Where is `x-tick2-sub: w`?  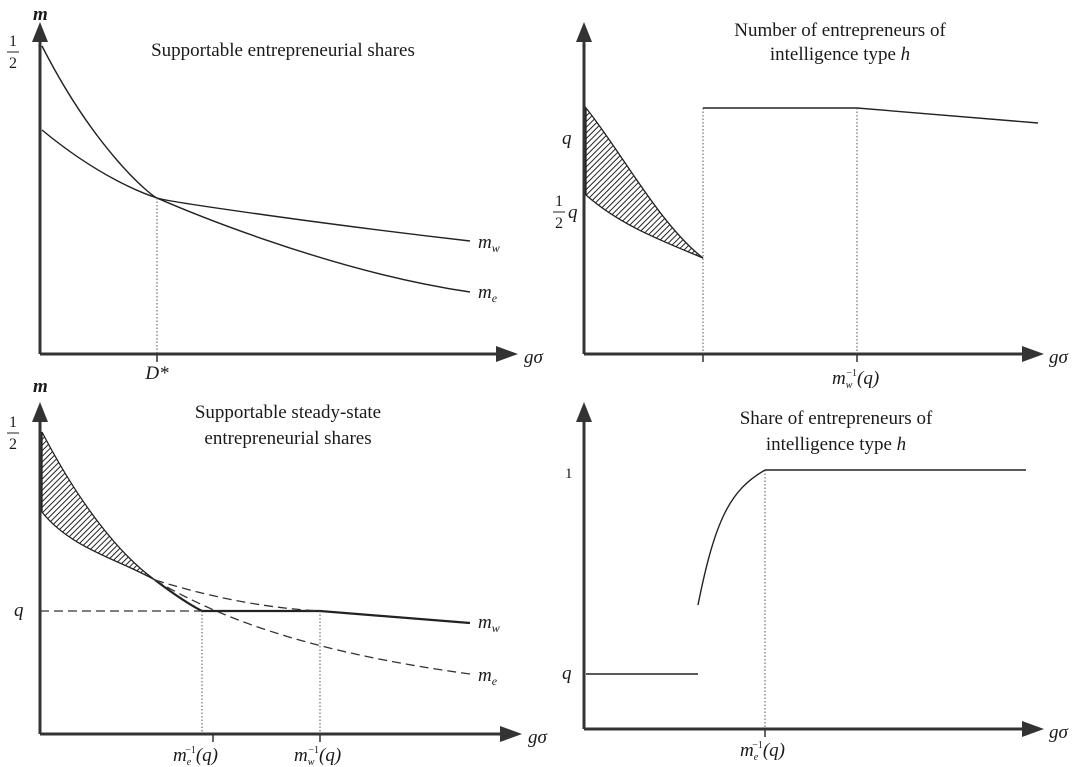 x-tick2-sub: w is located at coordinates (311, 762).